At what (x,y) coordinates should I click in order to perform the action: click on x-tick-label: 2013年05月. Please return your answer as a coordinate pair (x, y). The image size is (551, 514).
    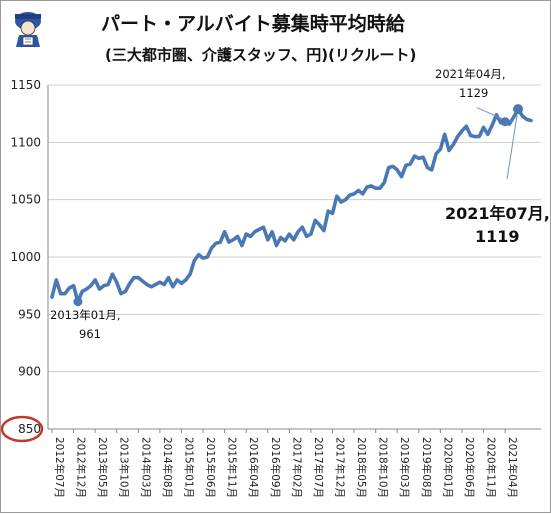
    Looking at the image, I should click on (102, 467).